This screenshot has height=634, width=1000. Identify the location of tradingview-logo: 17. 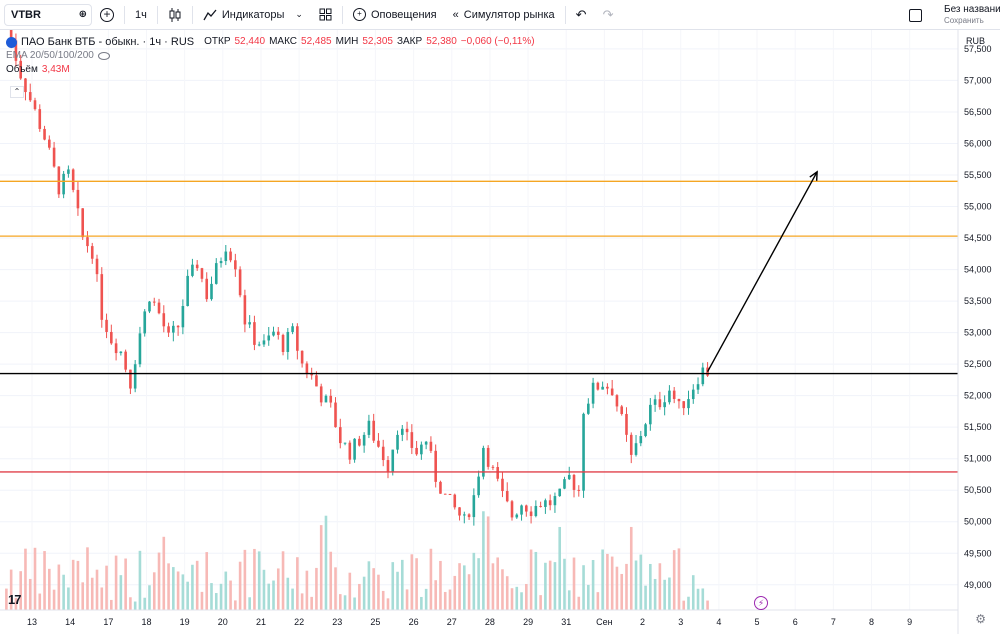
(15, 599).